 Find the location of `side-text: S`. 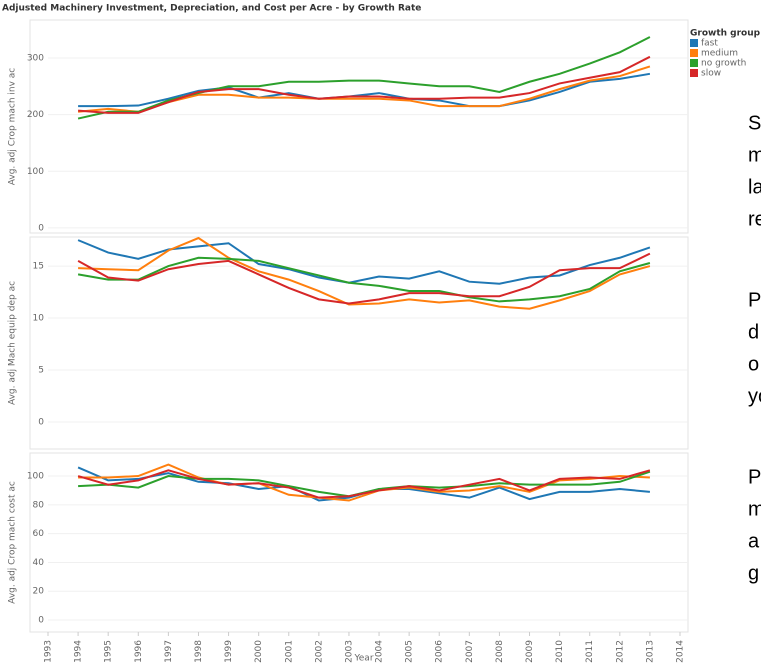

side-text: S is located at coordinates (754, 123).